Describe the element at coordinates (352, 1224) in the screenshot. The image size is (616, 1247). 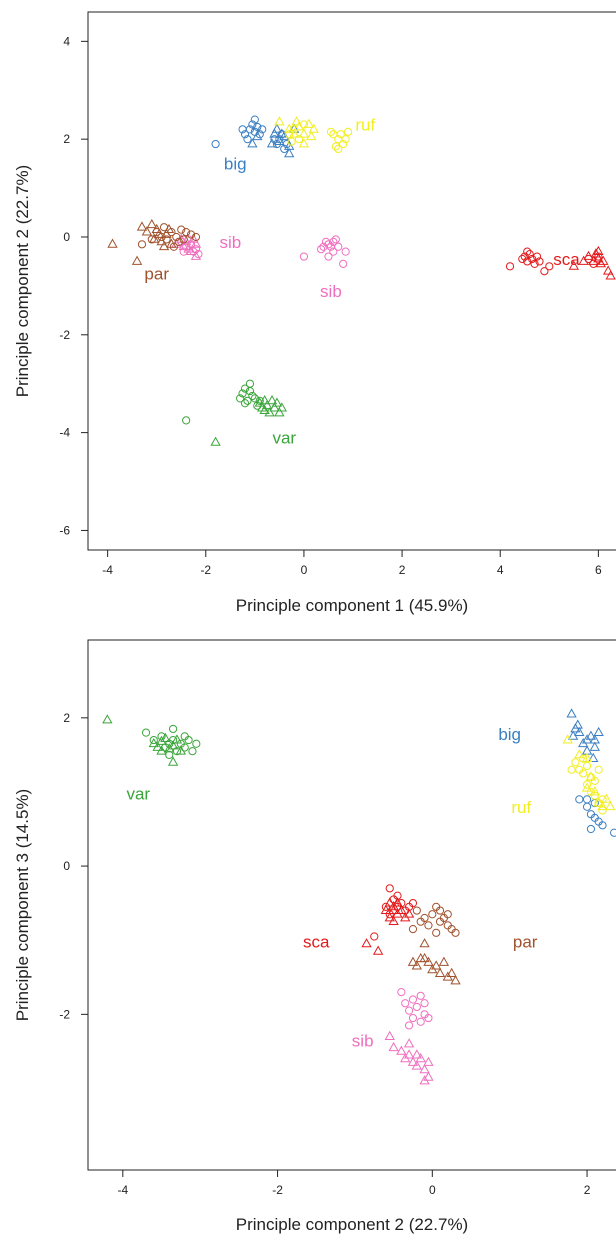
I see `x-axis-label: Principle component 2 (22.7%)` at that location.